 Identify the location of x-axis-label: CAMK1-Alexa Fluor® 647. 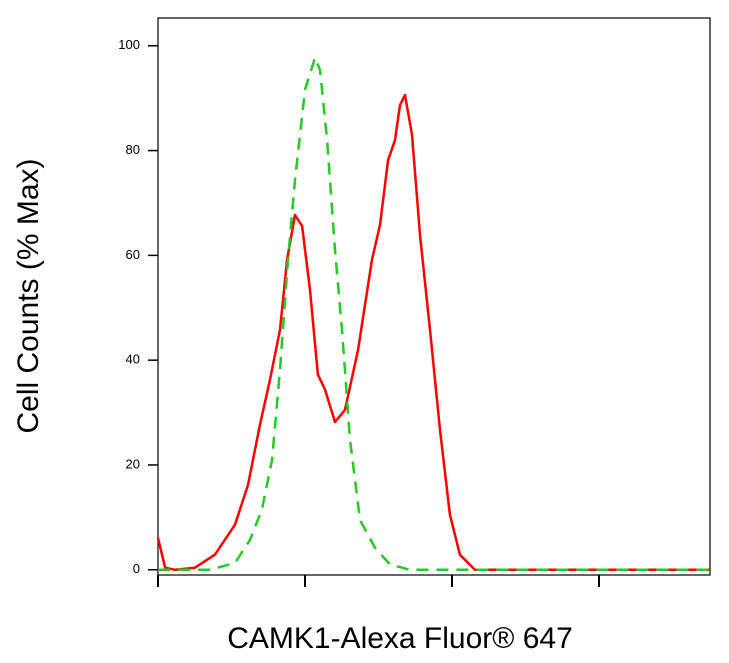
(400, 638).